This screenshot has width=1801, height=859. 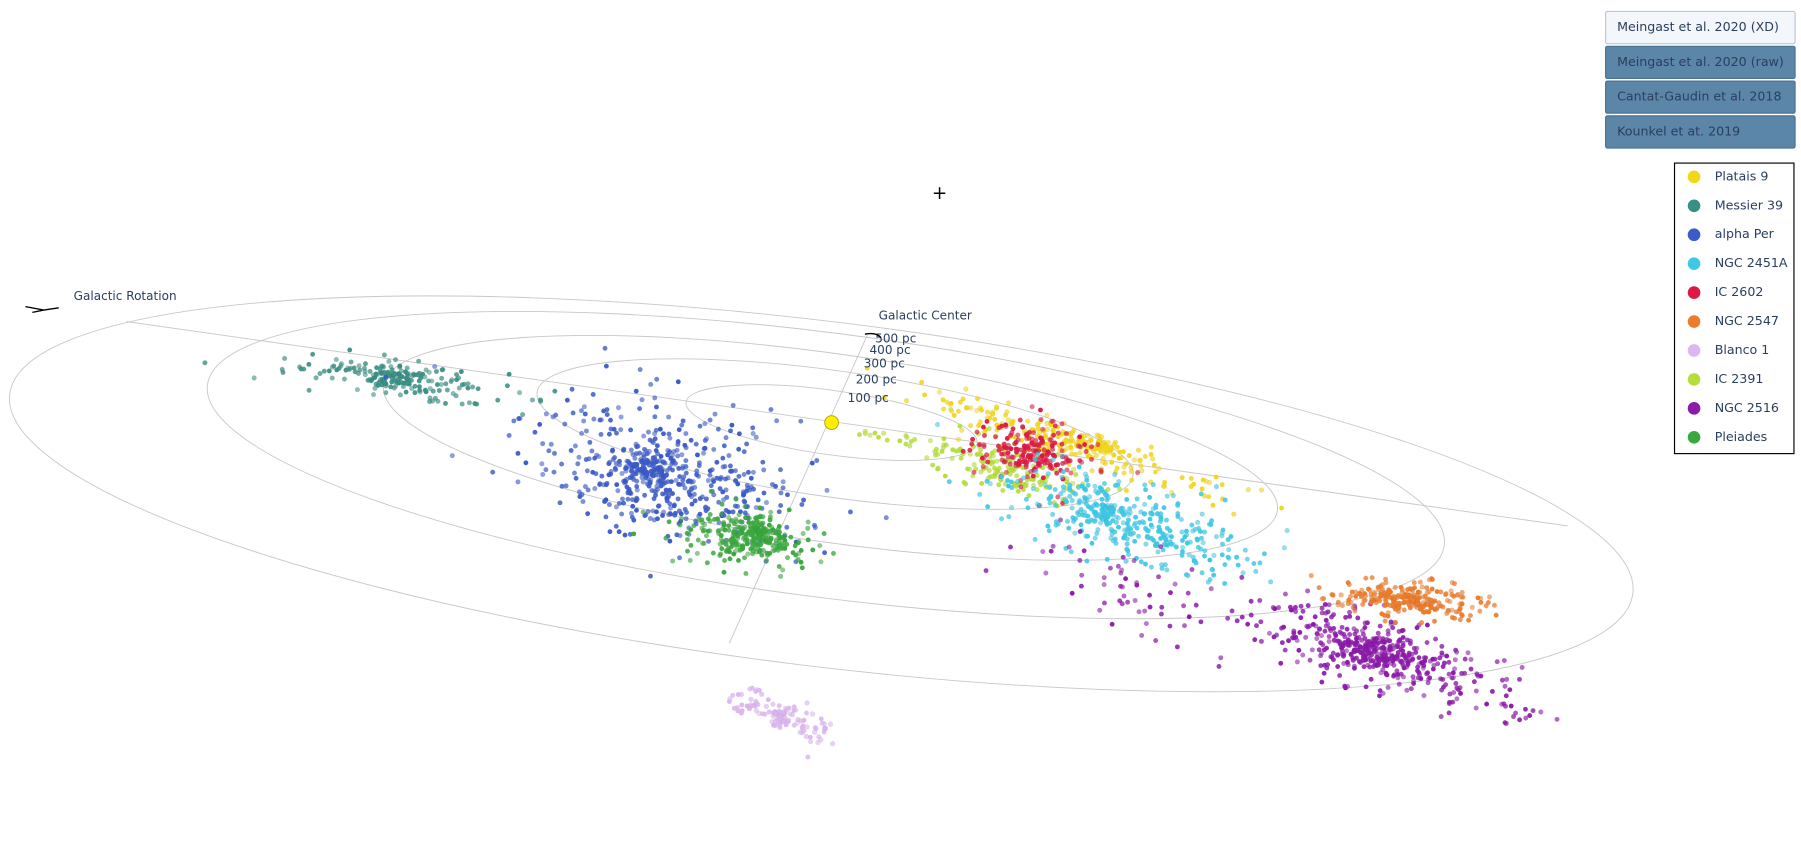 I want to click on legend-label: IC 2391, so click(x=1739, y=378).